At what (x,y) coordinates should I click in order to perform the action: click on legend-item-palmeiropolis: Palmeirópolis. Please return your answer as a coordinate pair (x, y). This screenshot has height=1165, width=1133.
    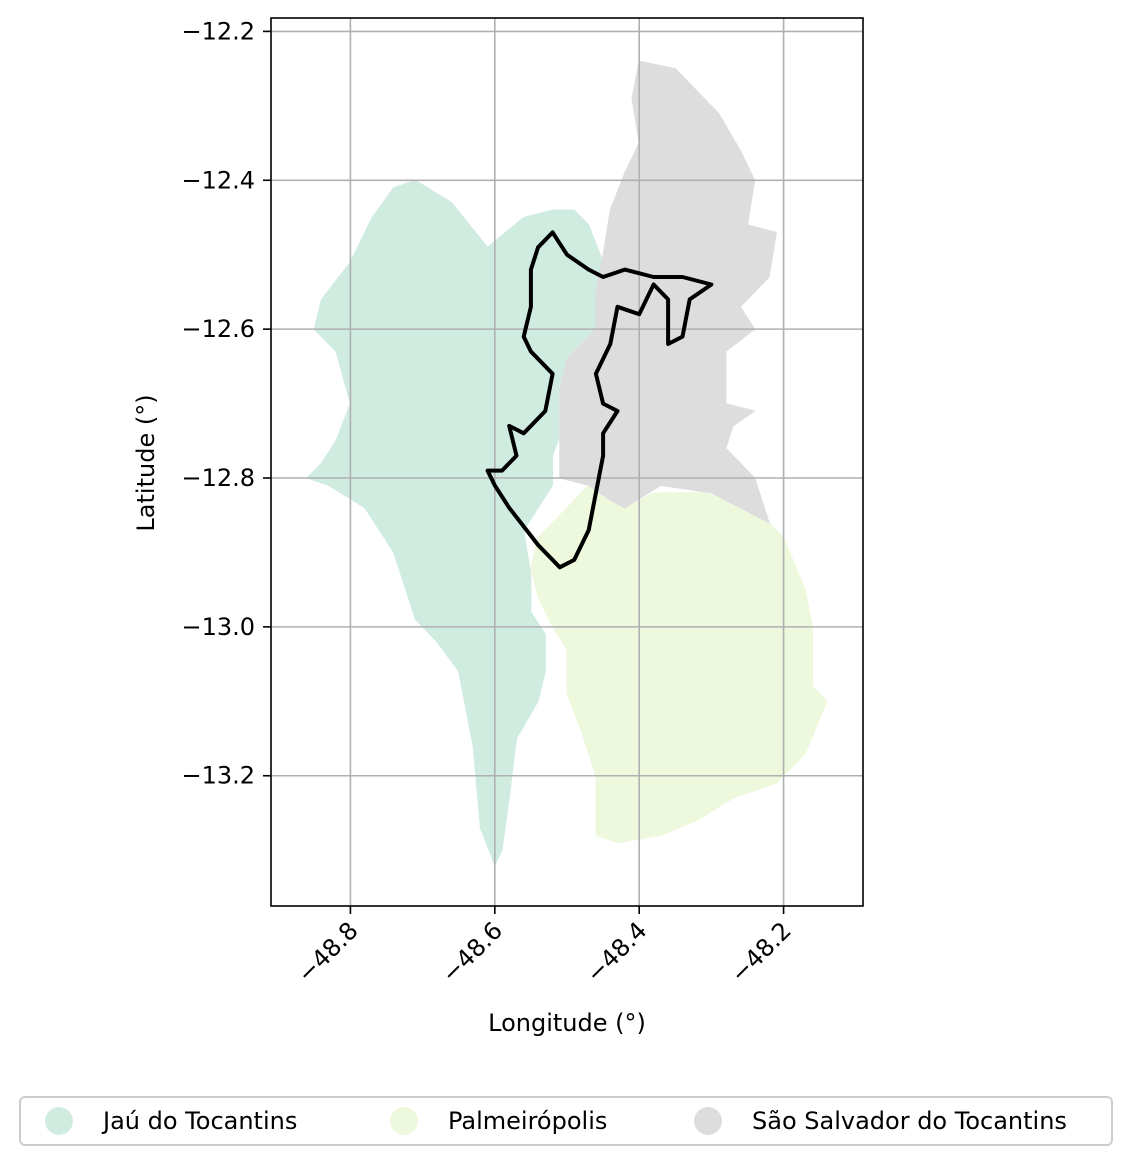
    Looking at the image, I should click on (498, 1121).